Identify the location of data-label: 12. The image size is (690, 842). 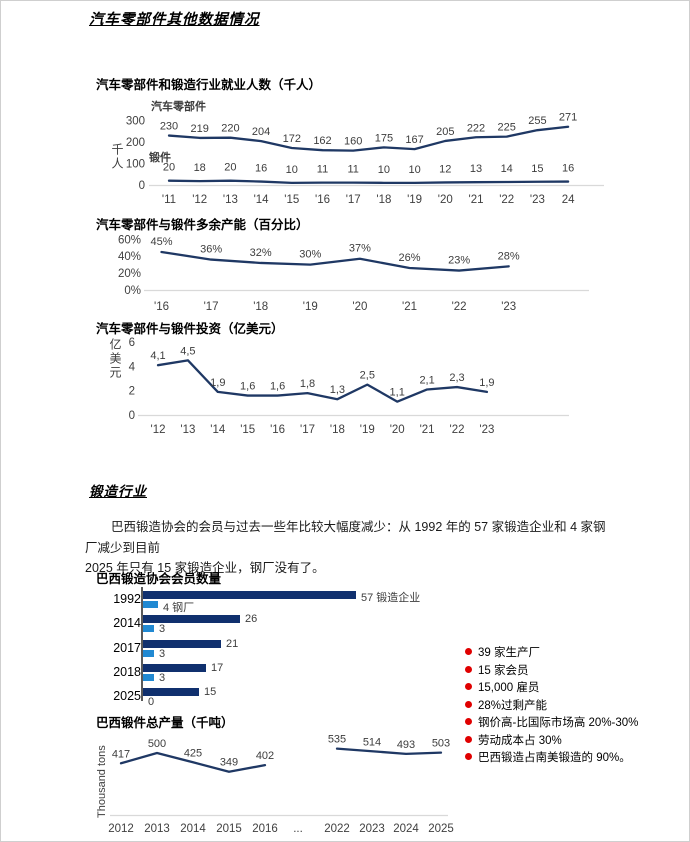
(445, 169).